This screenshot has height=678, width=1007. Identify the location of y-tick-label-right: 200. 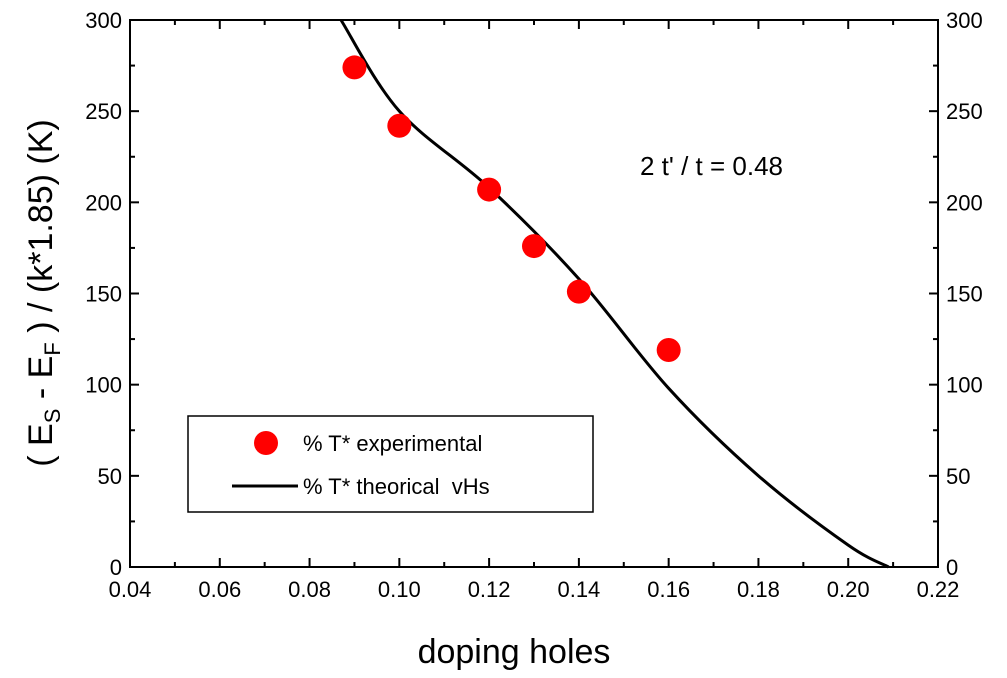
(964, 202).